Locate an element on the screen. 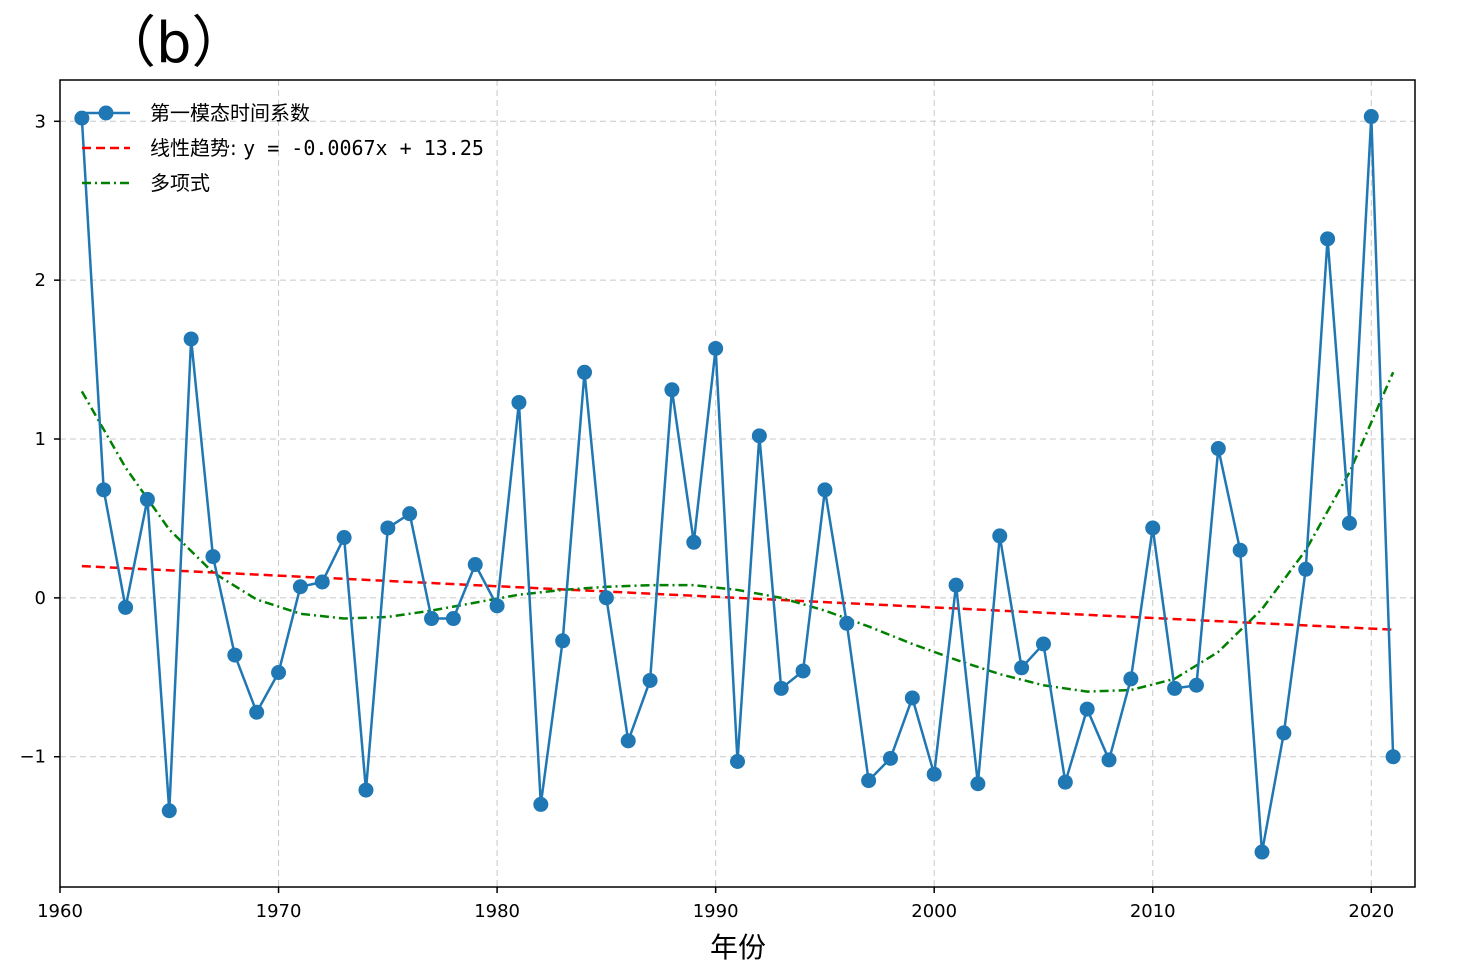  x-axis-label: 年份 is located at coordinates (738, 947).